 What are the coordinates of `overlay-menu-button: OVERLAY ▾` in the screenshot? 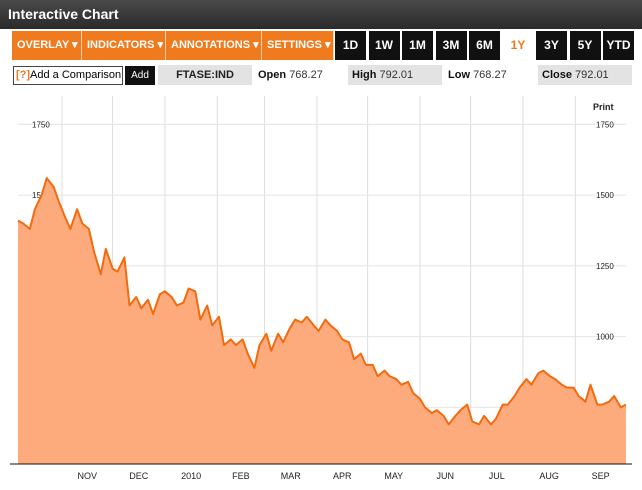 It's located at (47, 45).